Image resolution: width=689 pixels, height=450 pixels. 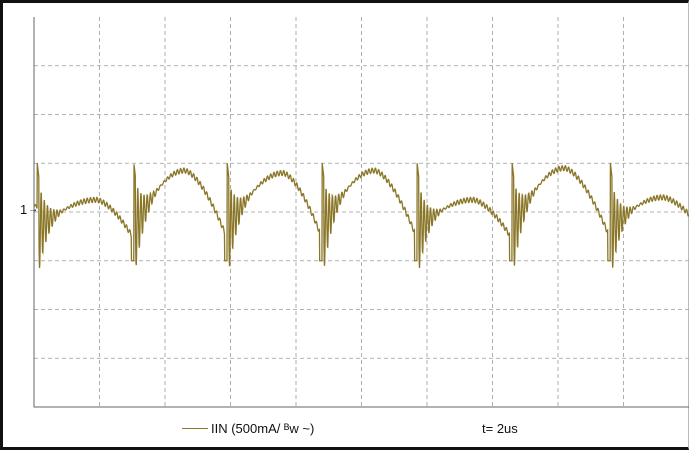 What do you see at coordinates (263, 428) in the screenshot?
I see `trace-legend-label: IIN (500mA/ ᴮw ~)` at bounding box center [263, 428].